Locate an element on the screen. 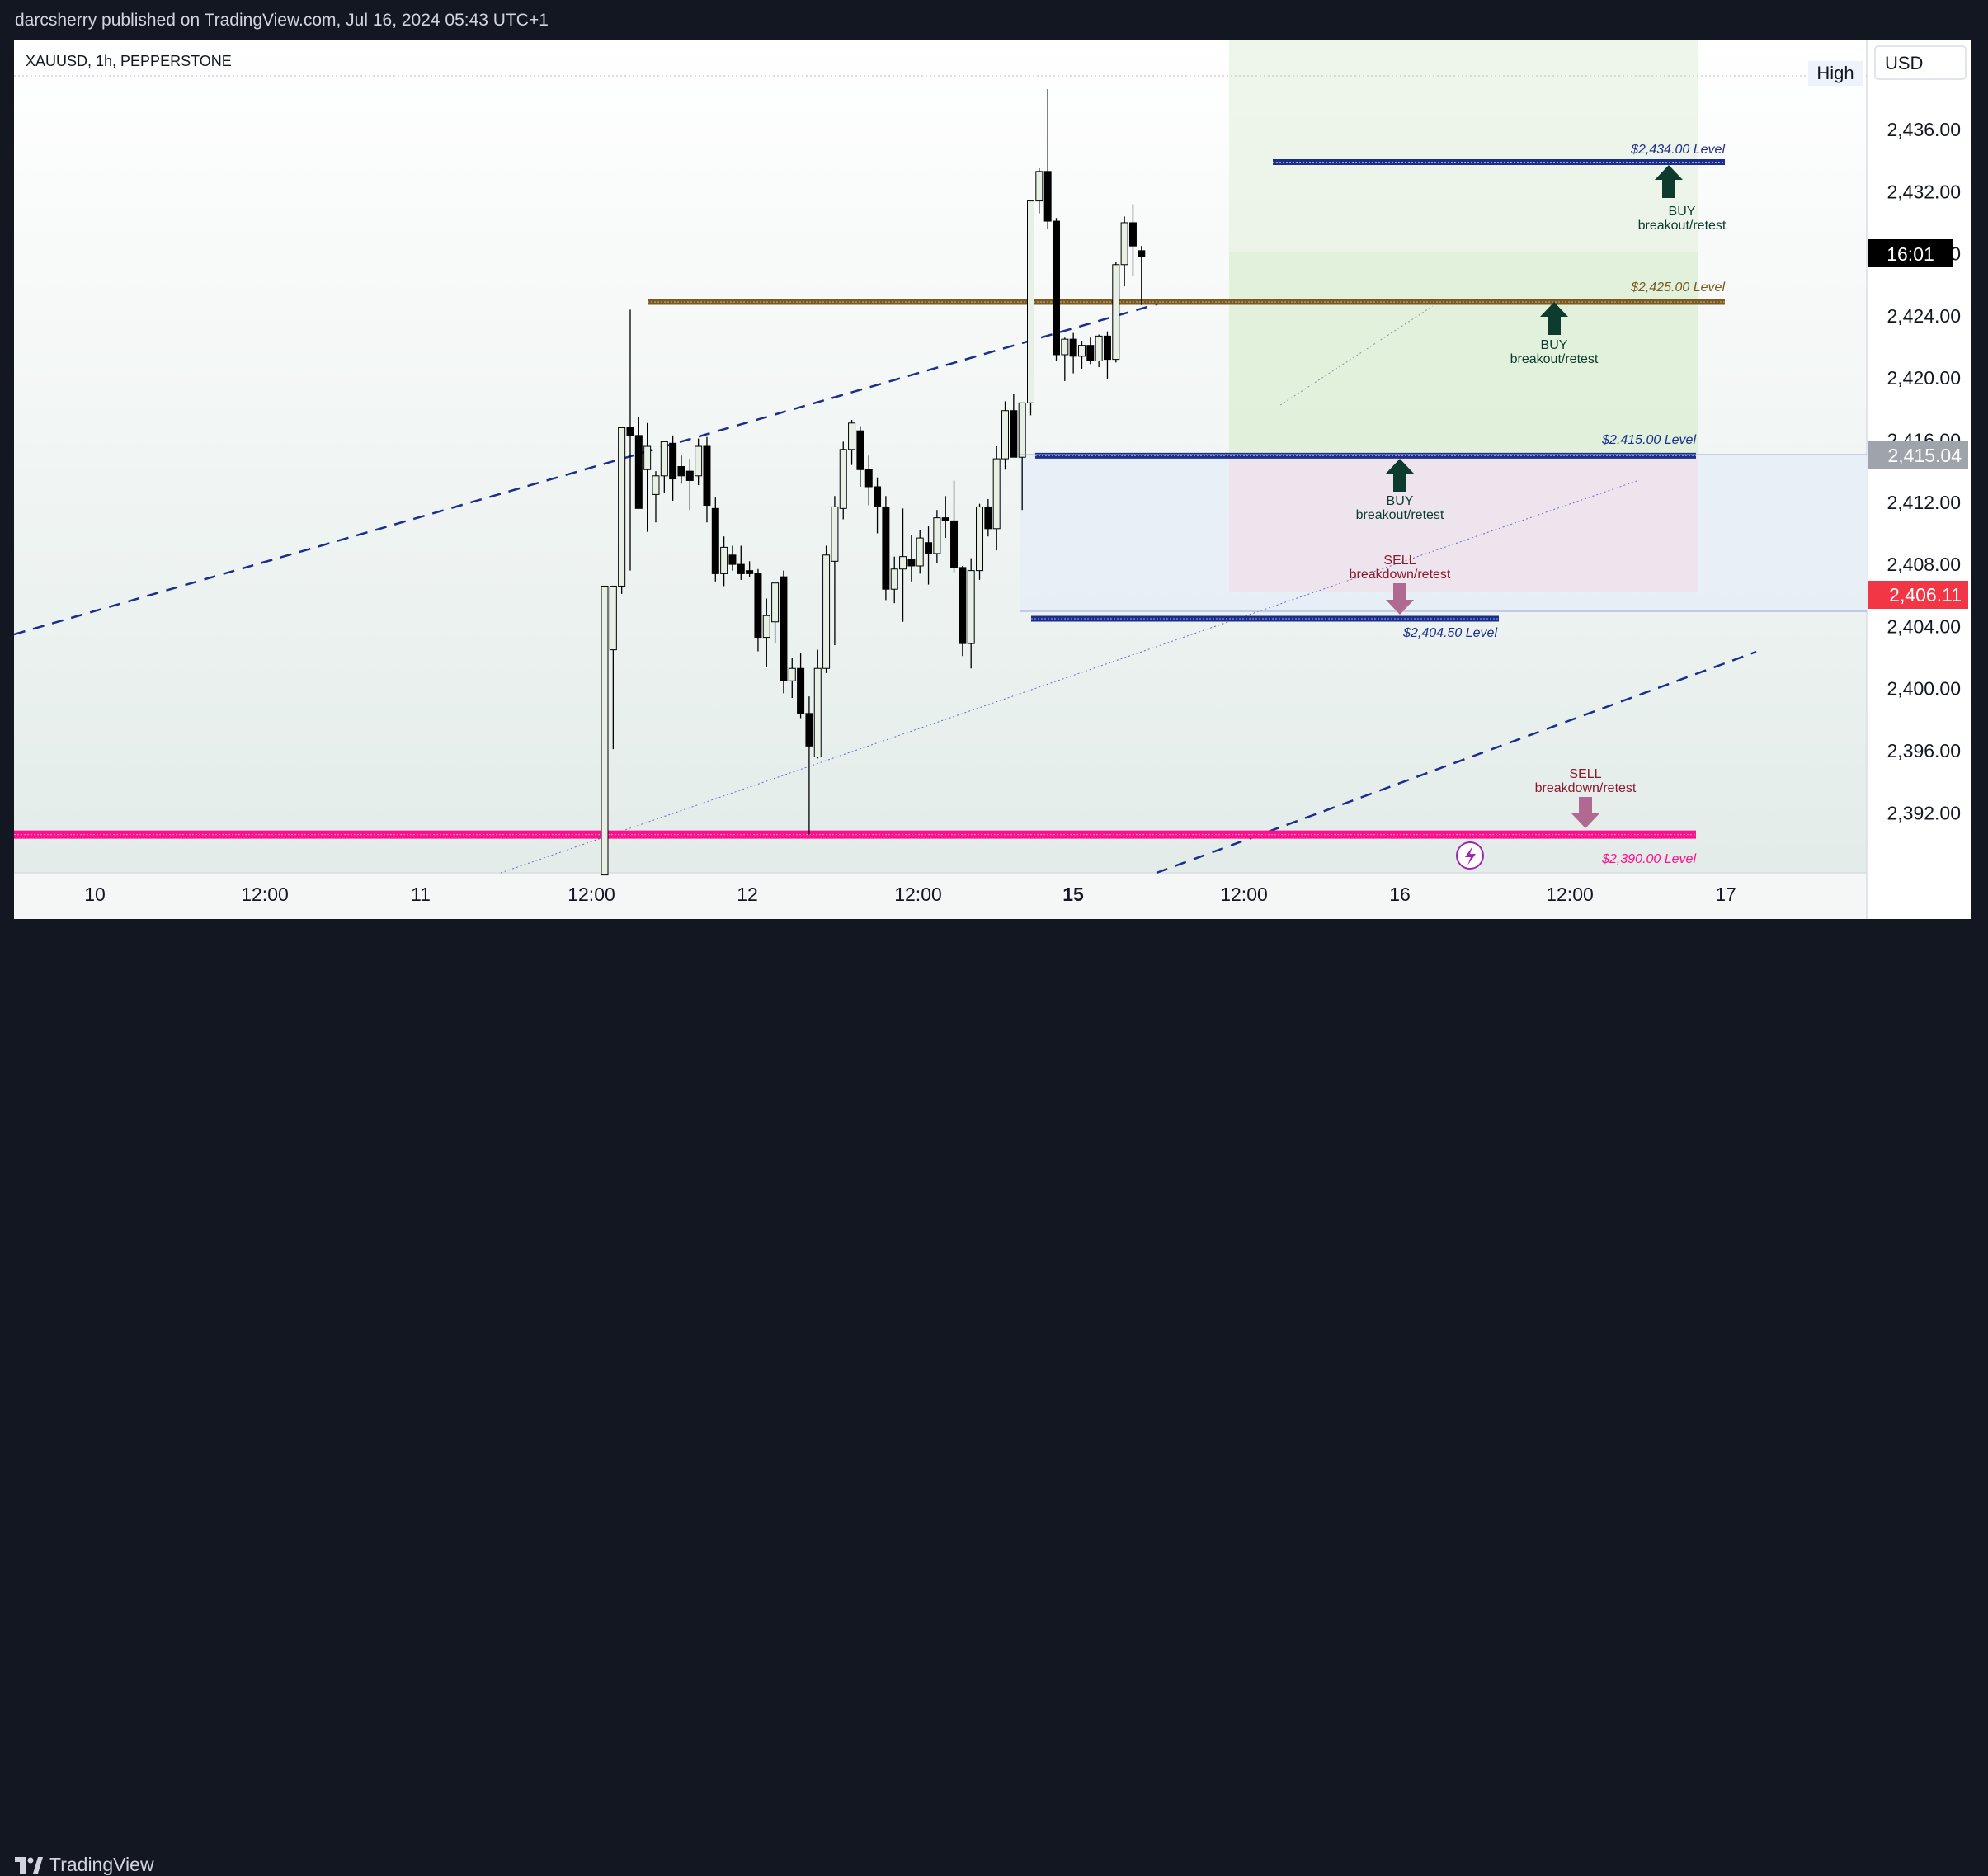 This screenshot has width=1988, height=1876. time-tick-label: 12 is located at coordinates (747, 894).